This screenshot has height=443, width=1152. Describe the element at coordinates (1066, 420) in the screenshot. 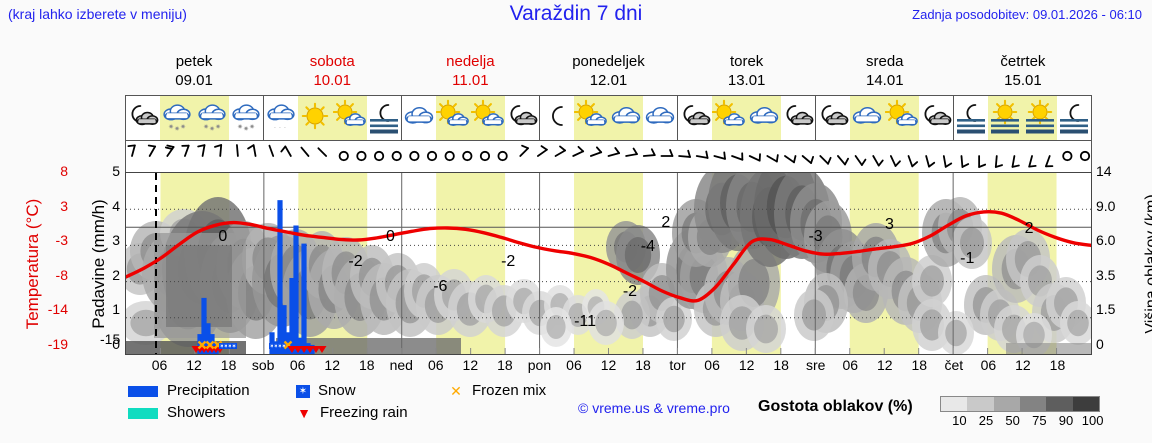

I see `cloud-scale-label-4: 90` at that location.